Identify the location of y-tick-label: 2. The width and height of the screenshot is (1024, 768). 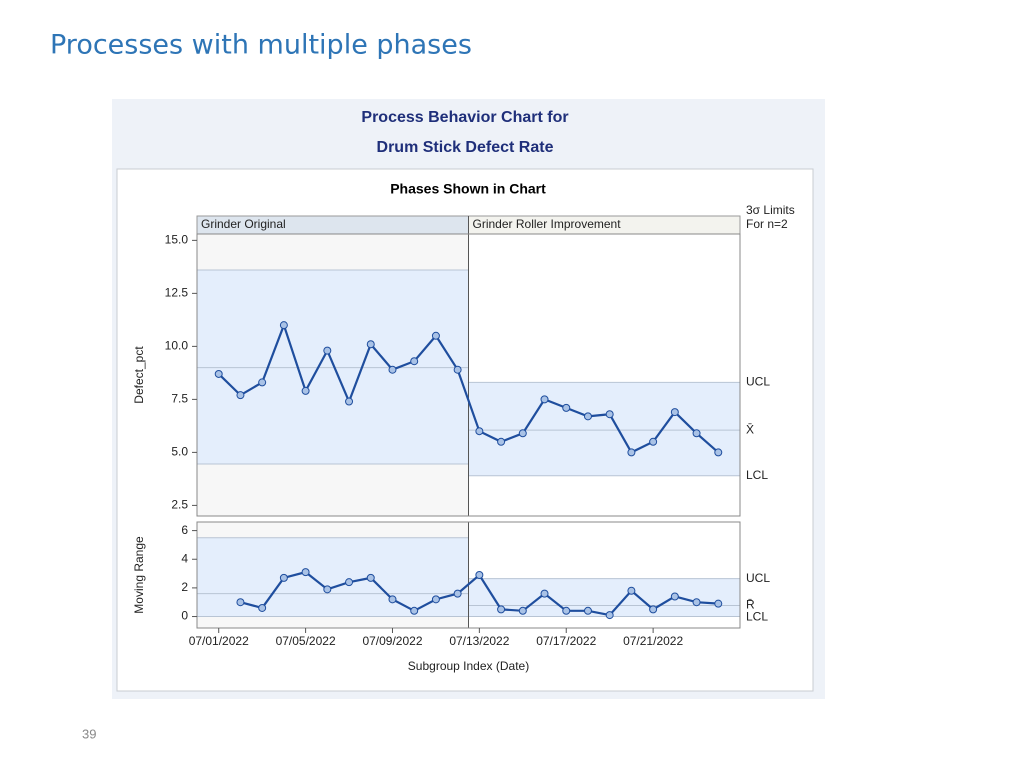
(184, 587).